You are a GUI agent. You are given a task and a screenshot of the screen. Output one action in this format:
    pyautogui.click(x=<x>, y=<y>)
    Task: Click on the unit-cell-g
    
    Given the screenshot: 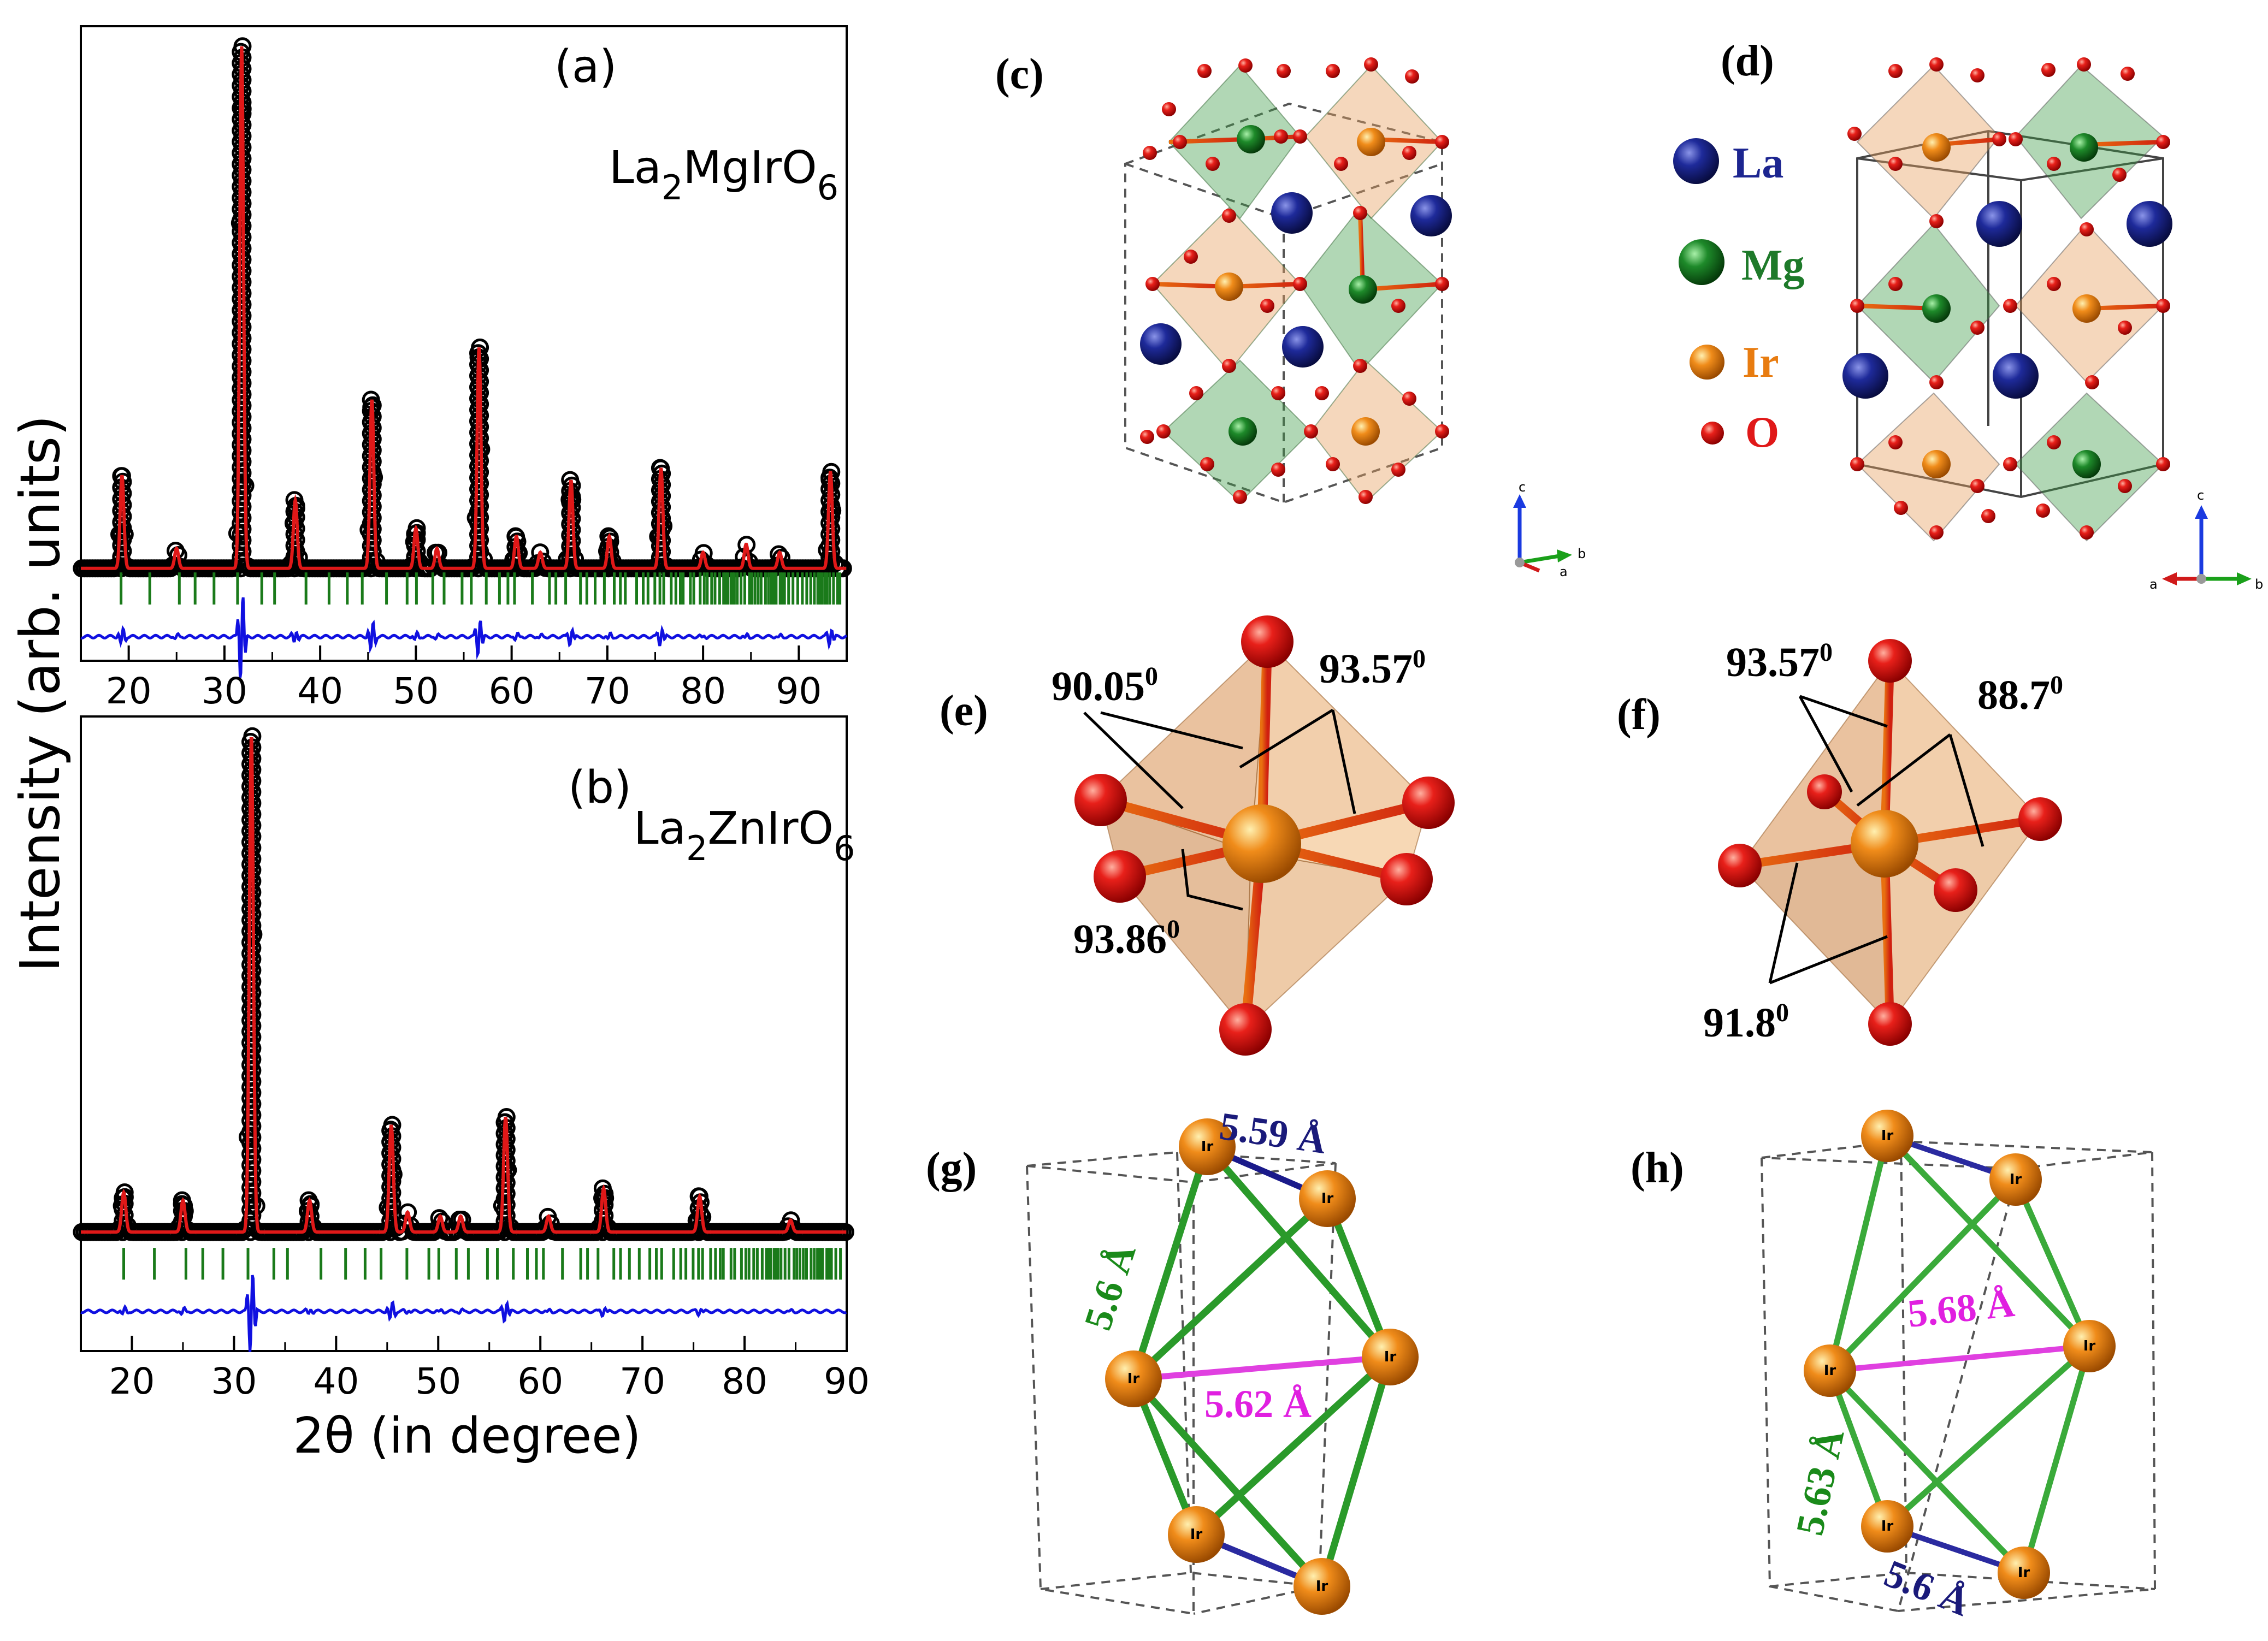 What is the action you would take?
    pyautogui.click(x=1181, y=1383)
    